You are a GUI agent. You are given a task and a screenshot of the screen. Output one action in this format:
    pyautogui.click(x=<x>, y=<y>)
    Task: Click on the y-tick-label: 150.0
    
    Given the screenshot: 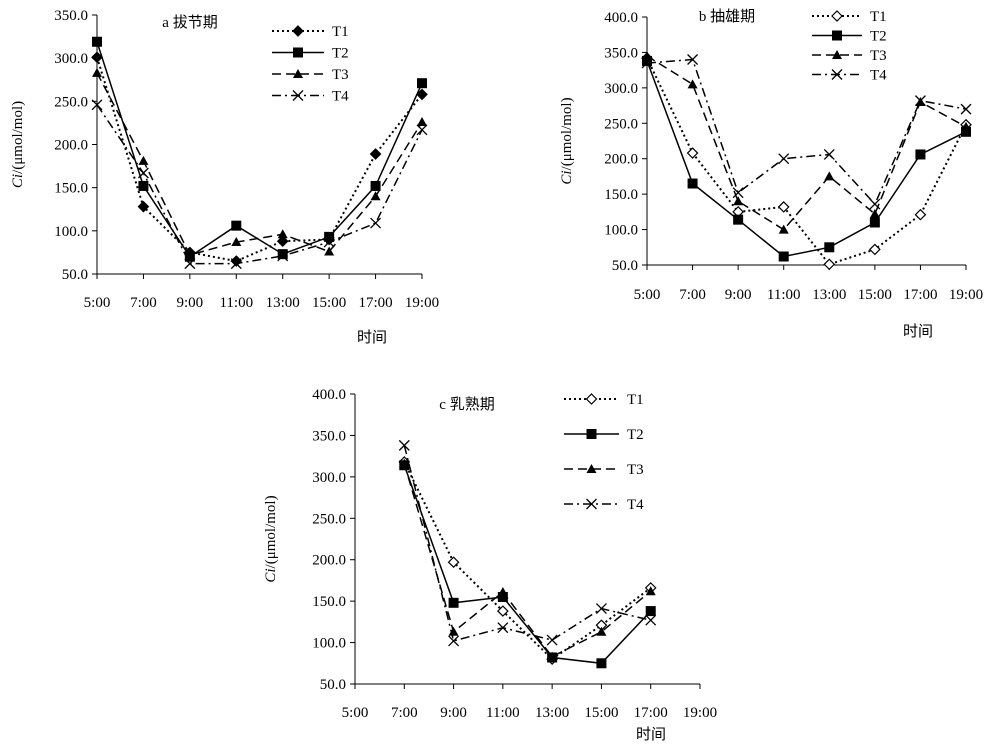 What is the action you would take?
    pyautogui.click(x=329, y=602)
    